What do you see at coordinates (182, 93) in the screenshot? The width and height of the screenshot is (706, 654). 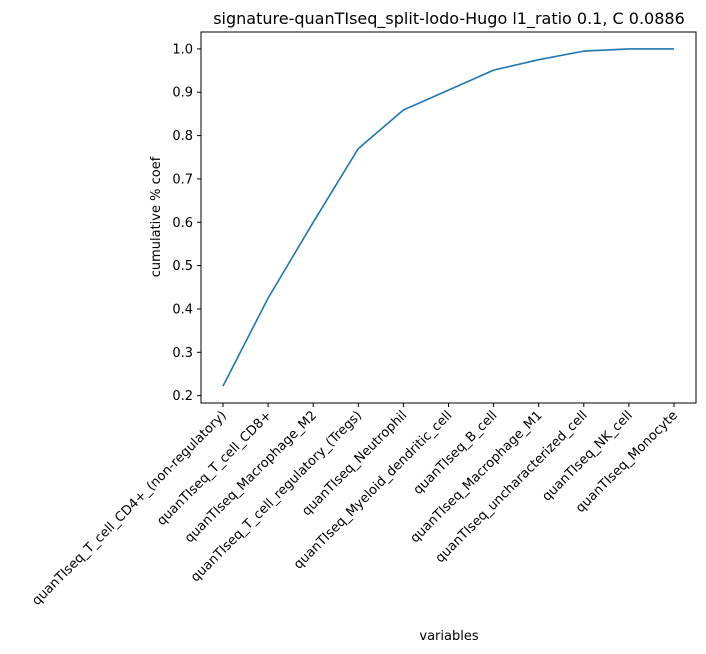 I see `y-tick-label: 0.9` at bounding box center [182, 93].